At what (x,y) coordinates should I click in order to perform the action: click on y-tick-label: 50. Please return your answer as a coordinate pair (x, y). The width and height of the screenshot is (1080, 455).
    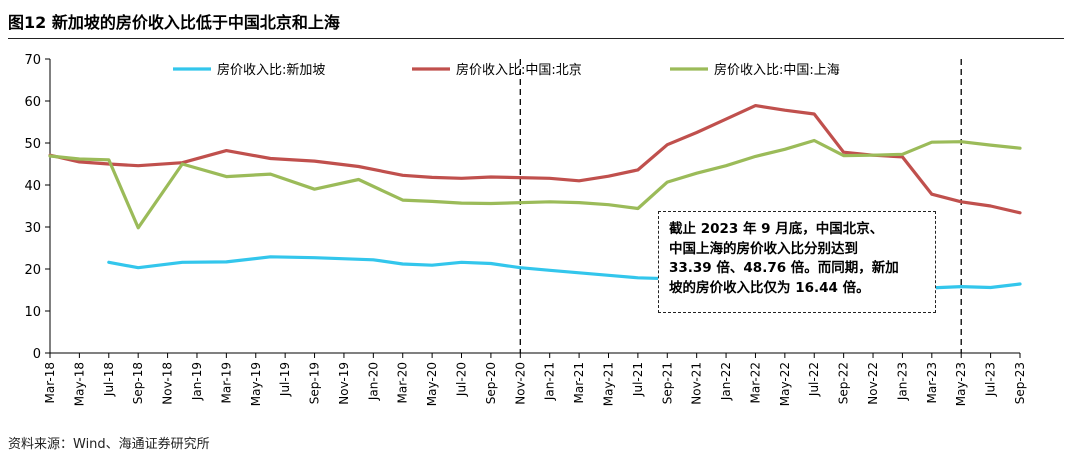
    Looking at the image, I should click on (32, 144).